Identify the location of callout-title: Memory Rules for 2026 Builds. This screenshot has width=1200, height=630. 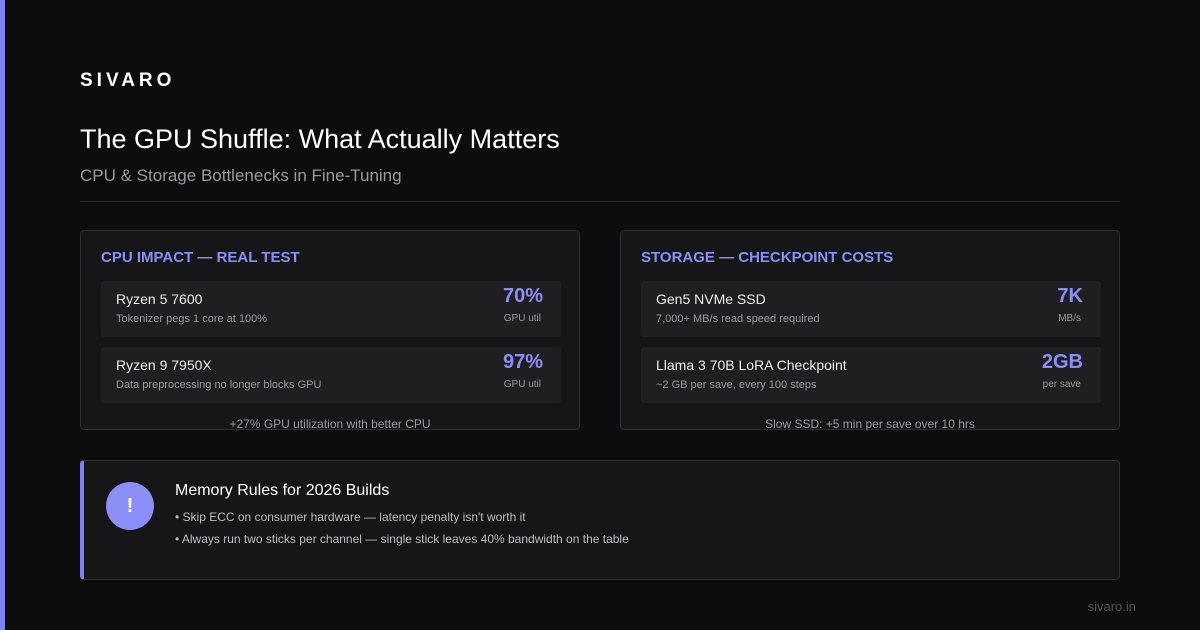
(282, 490).